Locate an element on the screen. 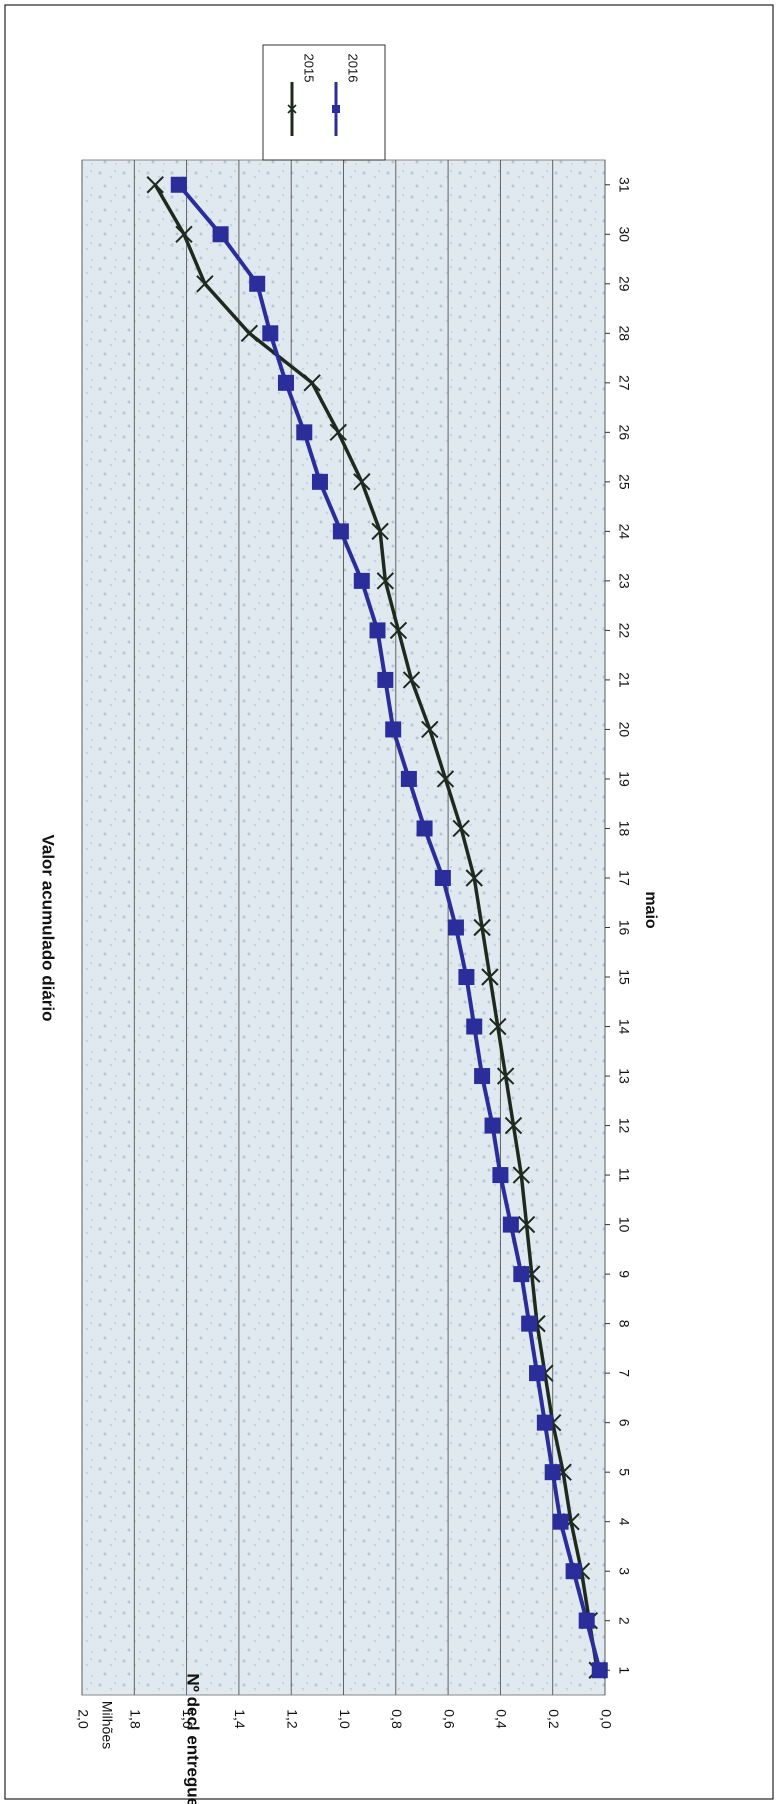 This screenshot has height=1804, width=778. y-tick-label: 0,4 is located at coordinates (502, 1719).